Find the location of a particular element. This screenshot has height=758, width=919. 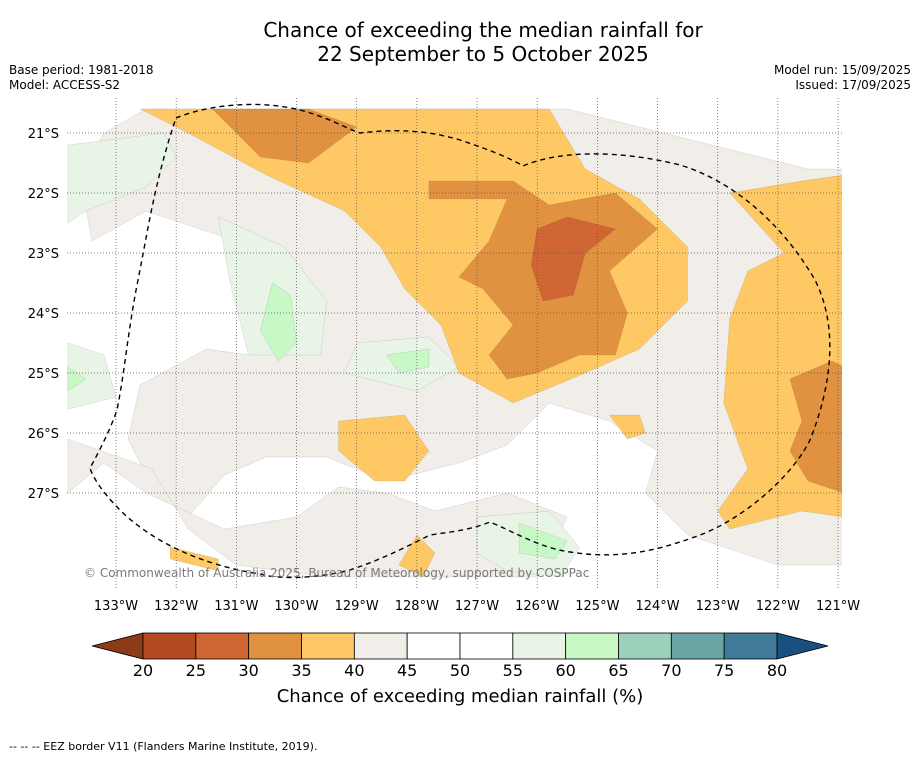

colorbar-tick-label: 25 is located at coordinates (196, 670).